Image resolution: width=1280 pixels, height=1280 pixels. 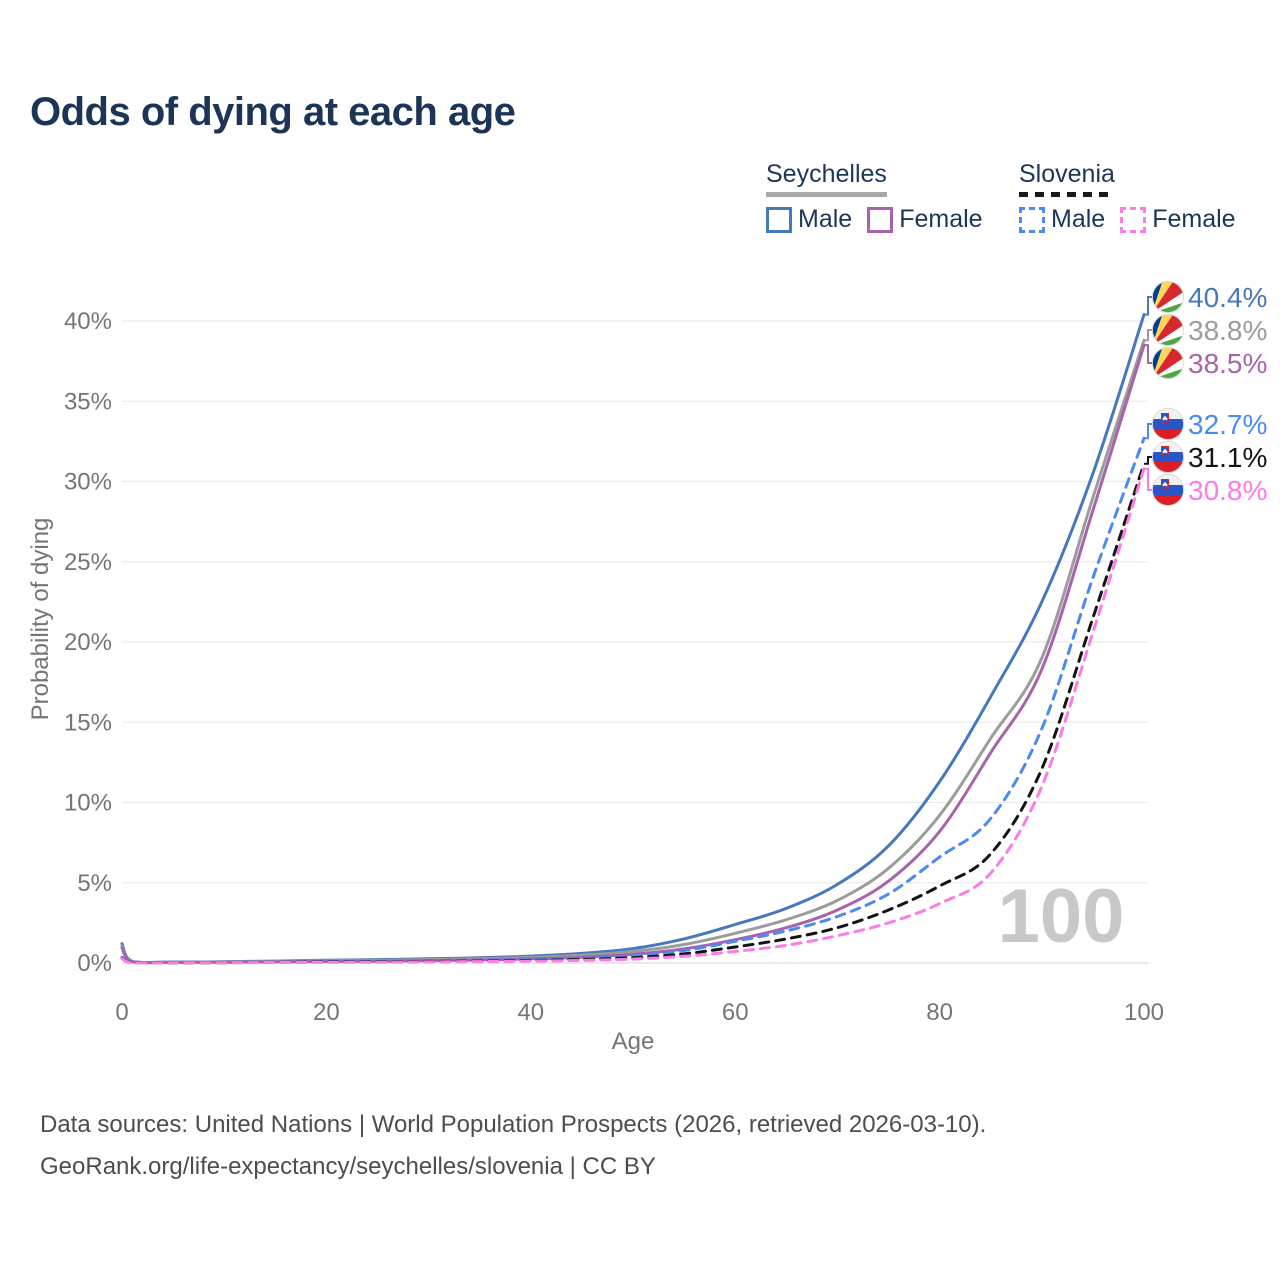 I want to click on slovenia-male-swatch, so click(x=1032, y=219).